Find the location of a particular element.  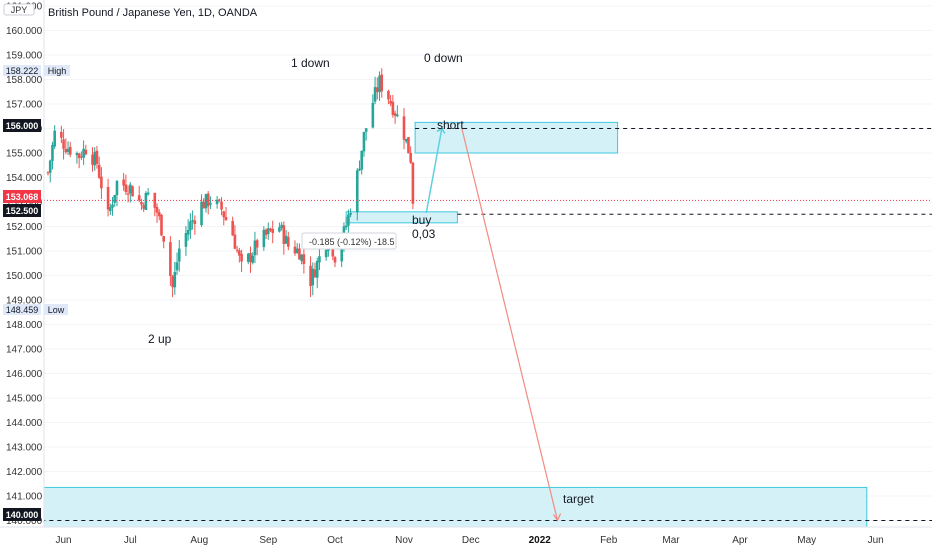

price-tick-label: 150.000 is located at coordinates (24, 276).